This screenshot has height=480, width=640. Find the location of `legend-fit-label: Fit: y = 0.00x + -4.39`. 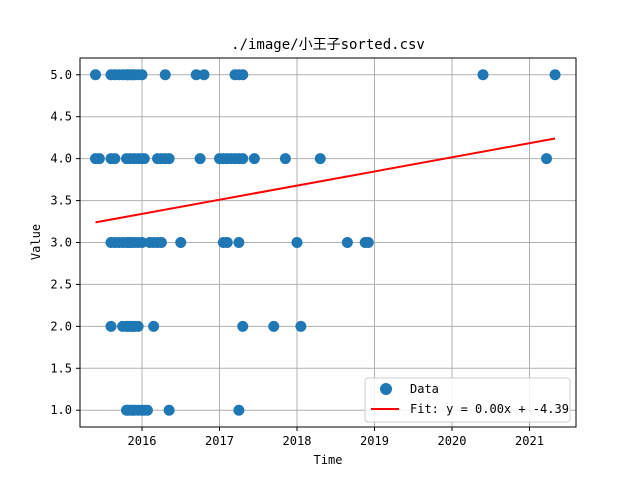

legend-fit-label: Fit: y = 0.00x + -4.39 is located at coordinates (489, 409).